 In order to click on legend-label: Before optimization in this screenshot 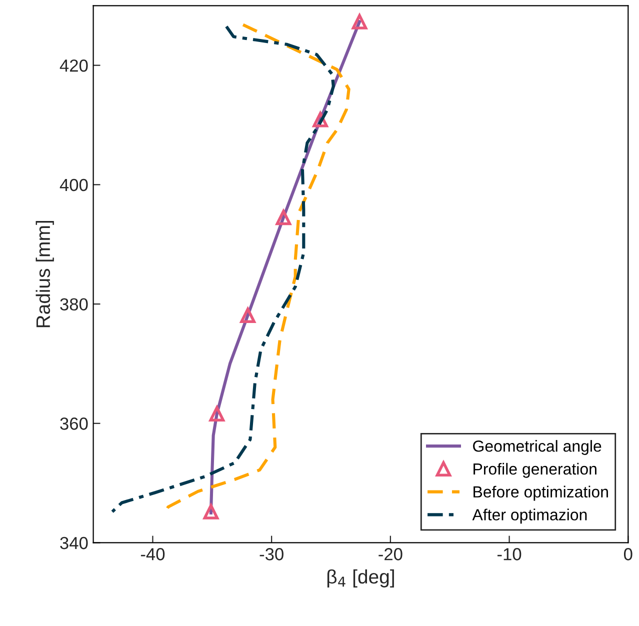, I will do `click(541, 493)`.